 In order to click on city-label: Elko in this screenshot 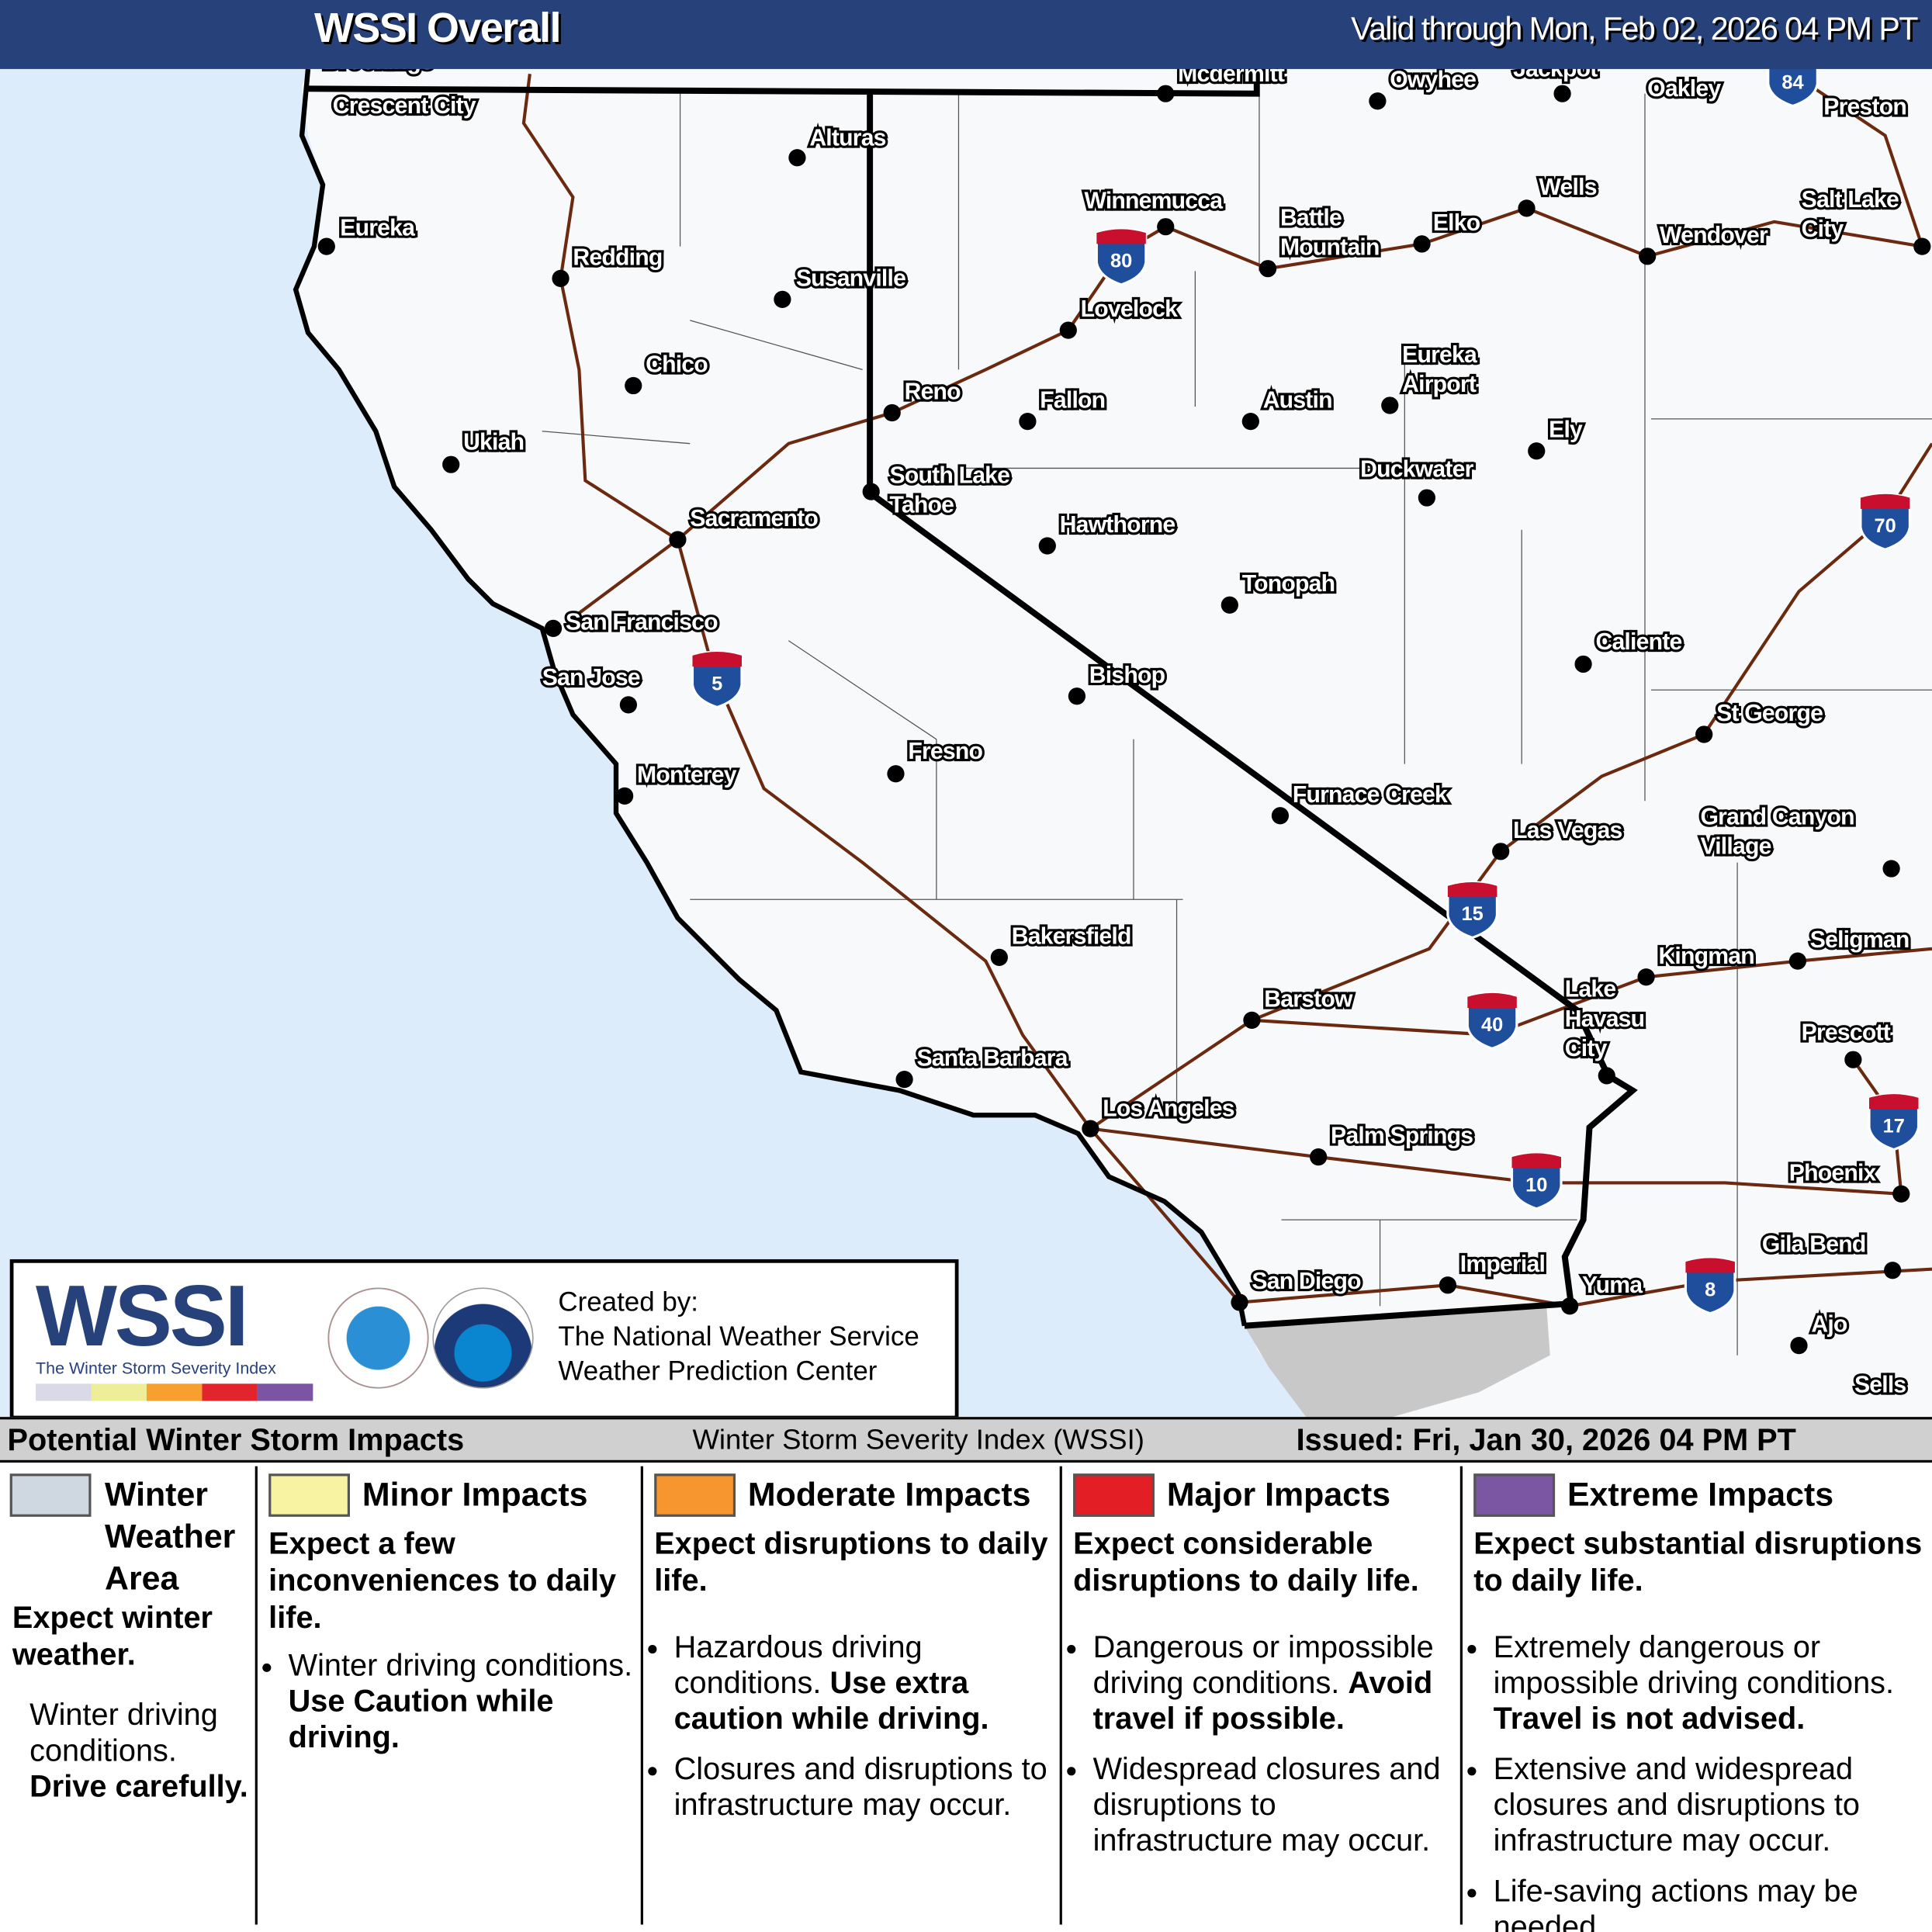, I will do `click(1456, 223)`.